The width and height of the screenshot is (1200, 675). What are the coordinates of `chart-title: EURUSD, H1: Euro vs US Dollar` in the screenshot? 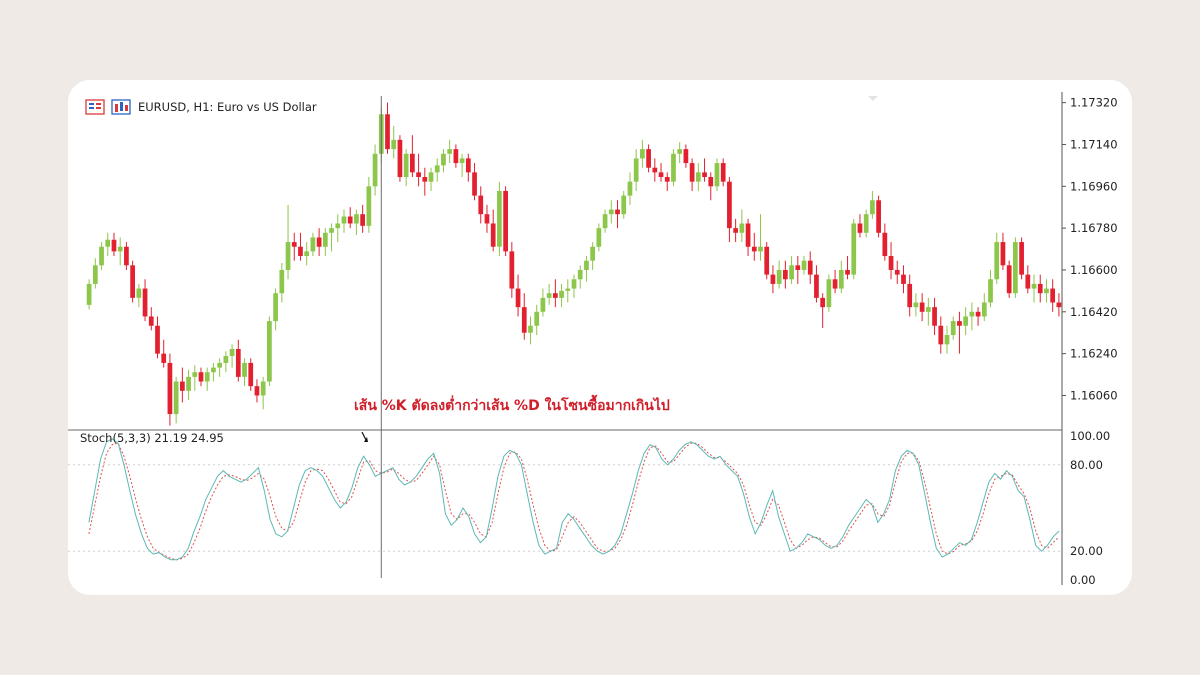 It's located at (227, 107).